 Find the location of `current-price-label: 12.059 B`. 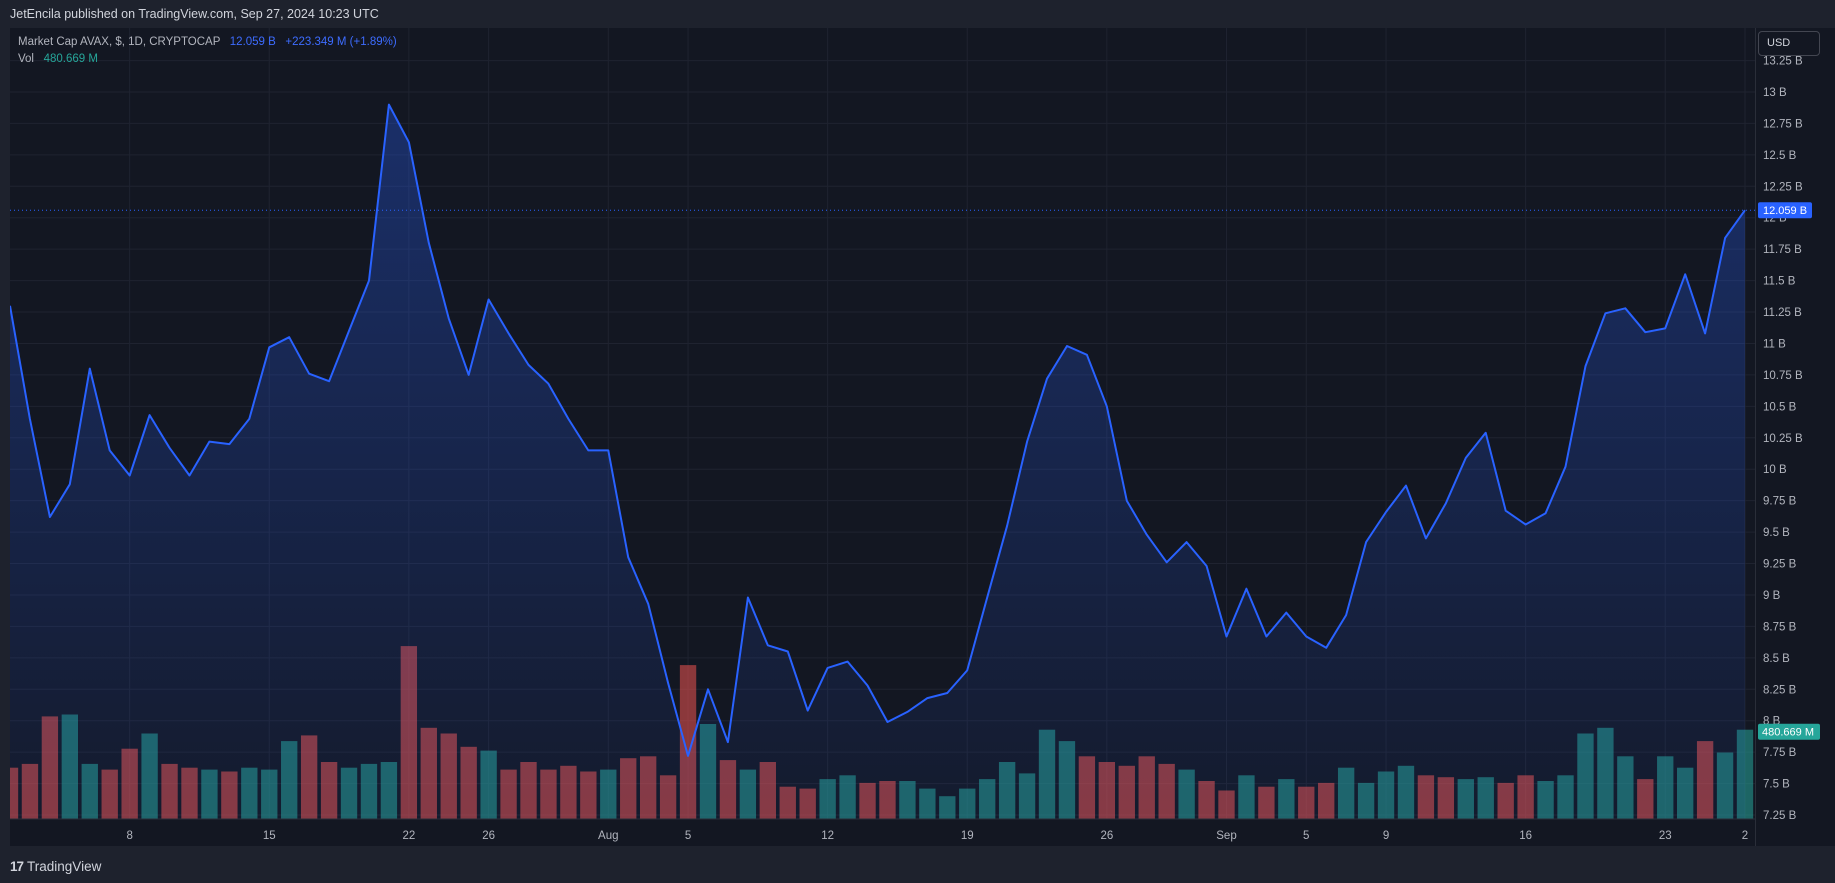

current-price-label: 12.059 B is located at coordinates (1785, 211).